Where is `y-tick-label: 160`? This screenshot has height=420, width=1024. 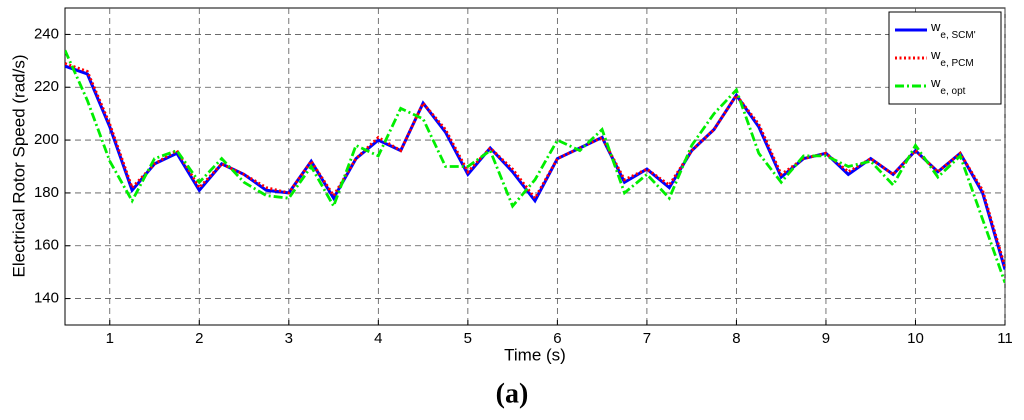 y-tick-label: 160 is located at coordinates (46, 245).